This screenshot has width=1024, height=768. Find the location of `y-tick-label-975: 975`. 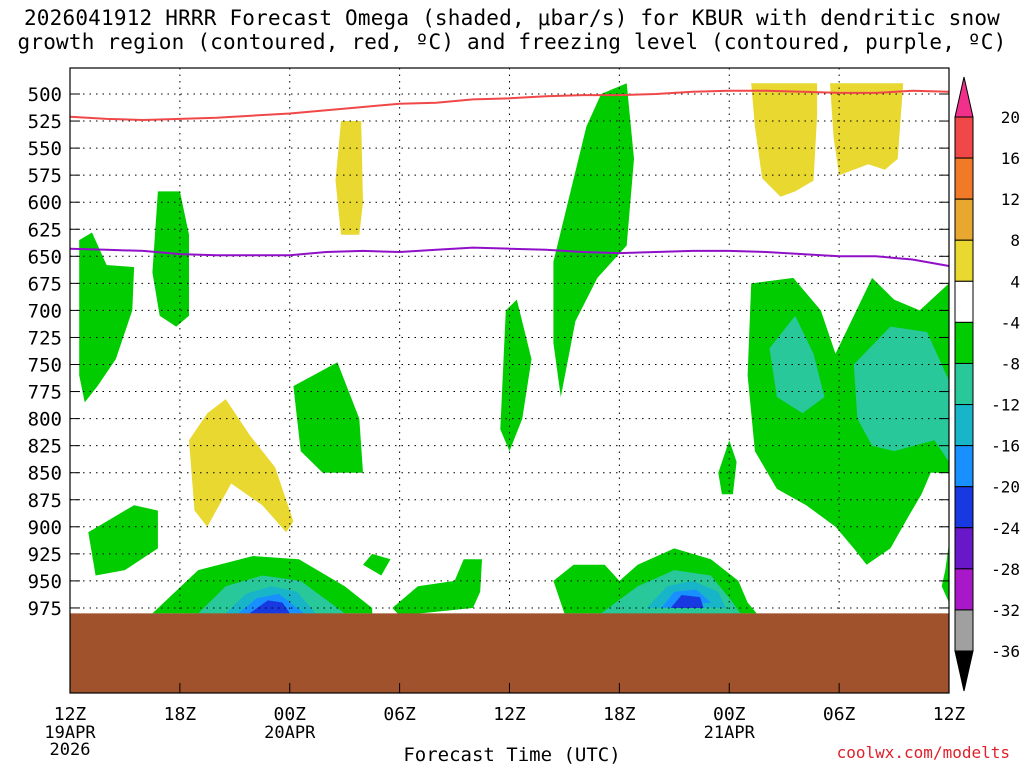

y-tick-label-975: 975 is located at coordinates (45, 609).